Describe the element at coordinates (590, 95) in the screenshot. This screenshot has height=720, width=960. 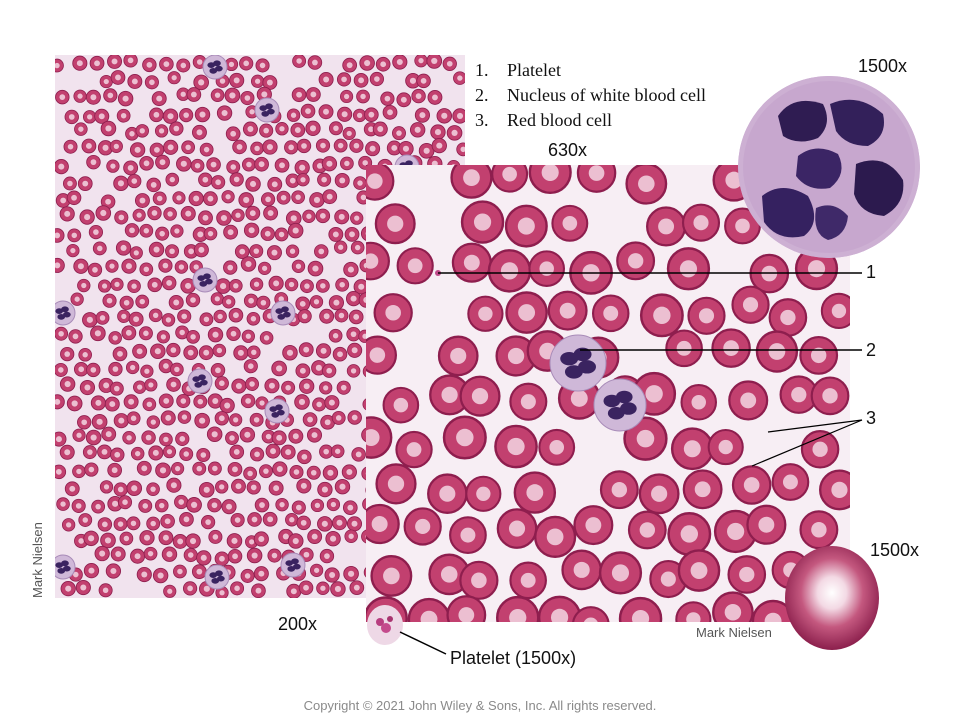
I see `legend-item-wbc-nucleus: 2. Nucleus of white blood cell` at that location.